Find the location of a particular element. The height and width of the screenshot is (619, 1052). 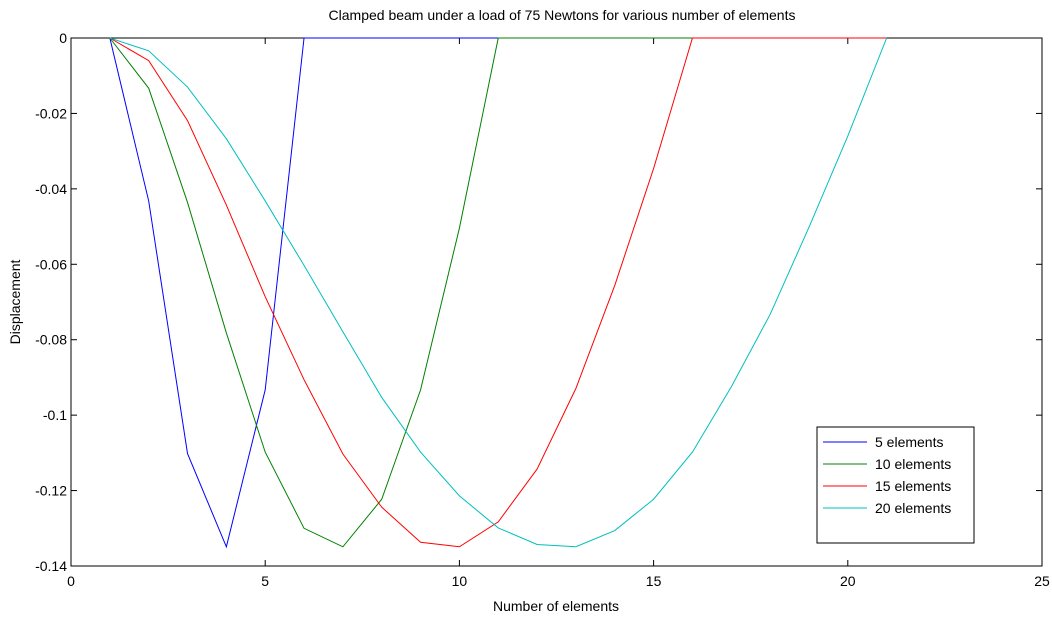

y-tick-label: -0.12 is located at coordinates (51, 491).